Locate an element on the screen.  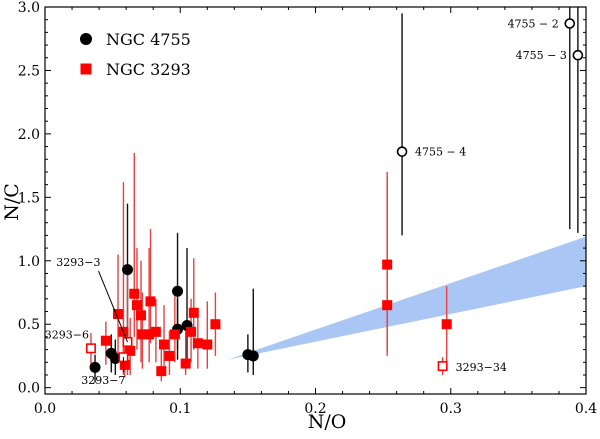
legend-marker-ngc3293 is located at coordinates (86, 69).